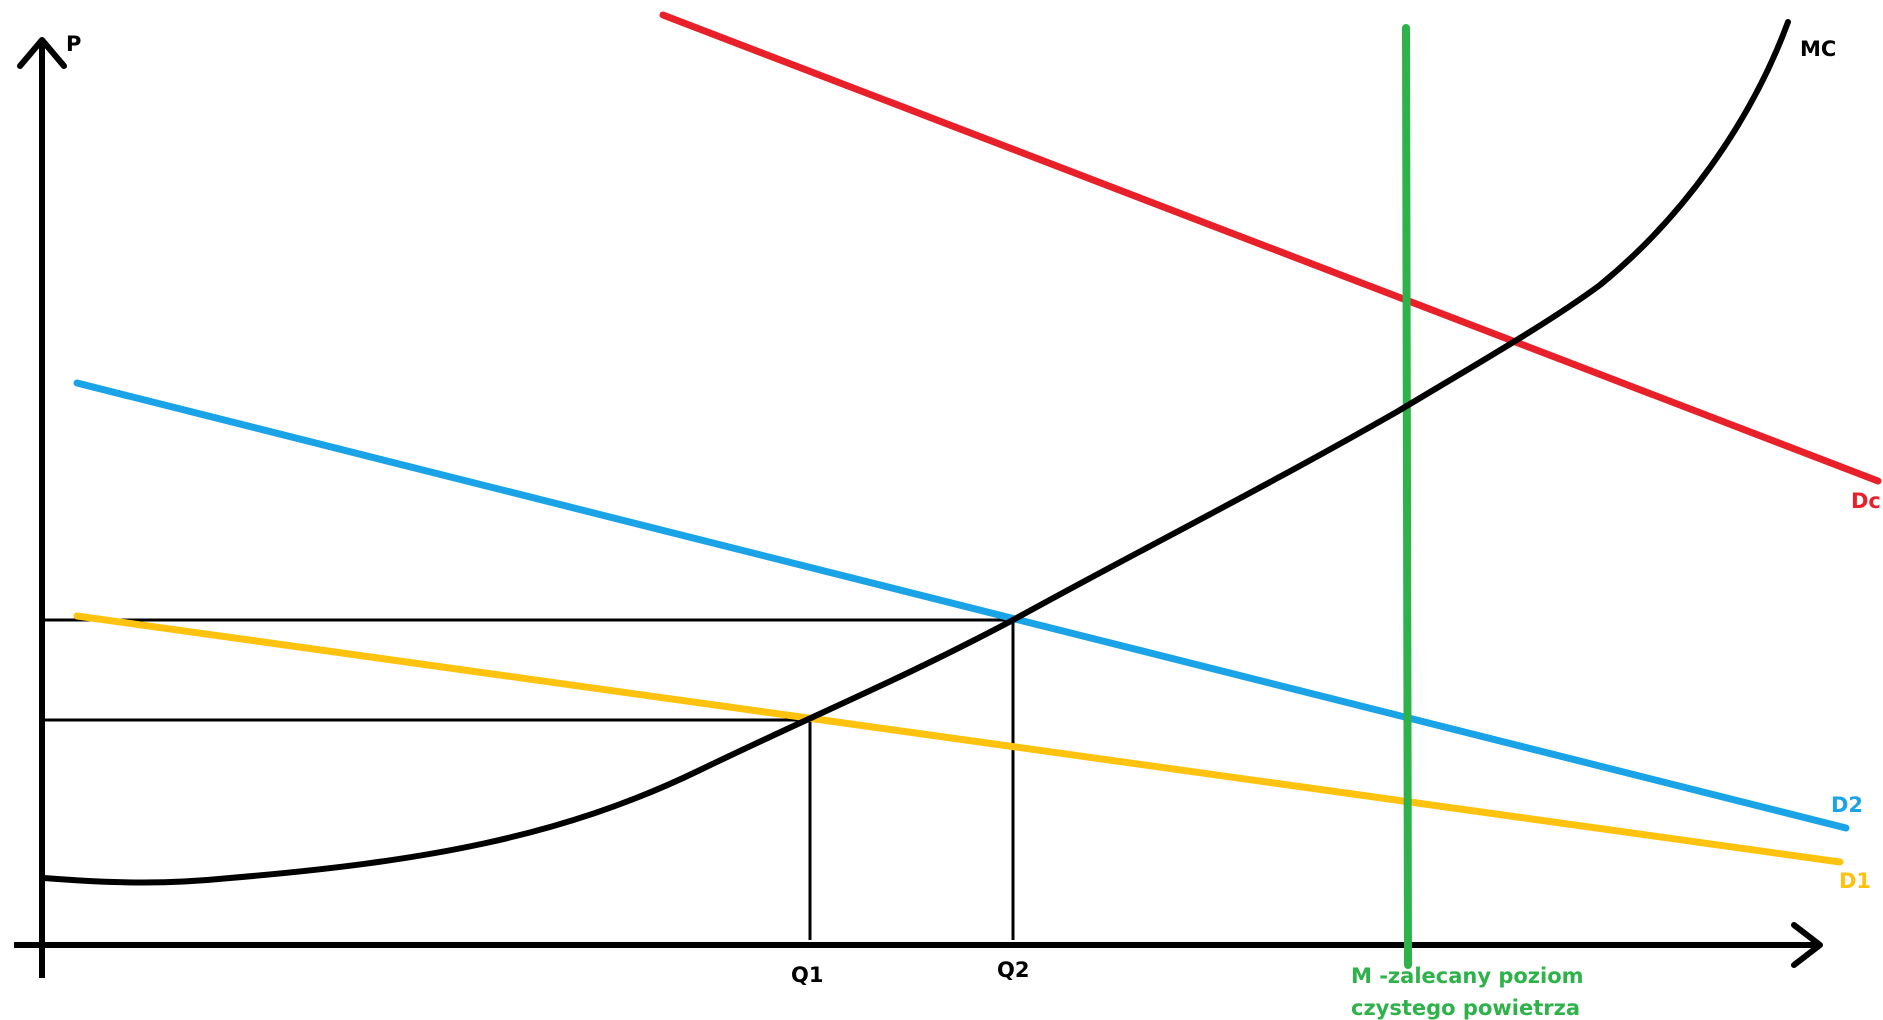 This screenshot has height=1020, width=1883. I want to click on annotation-m-line1: M -zalecany poziom, so click(1467, 976).